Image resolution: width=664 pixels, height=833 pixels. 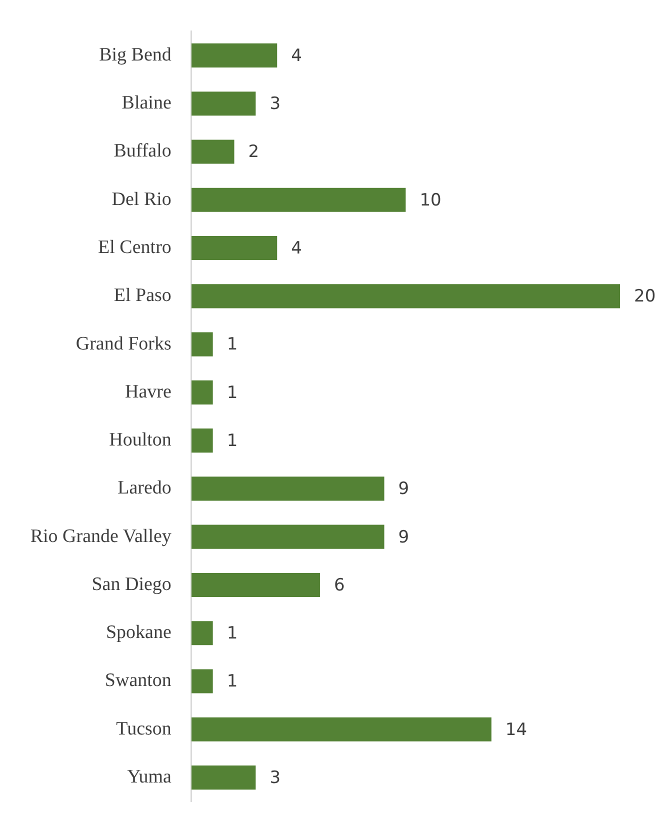 I want to click on y-tick-label: Blaine, so click(x=147, y=103).